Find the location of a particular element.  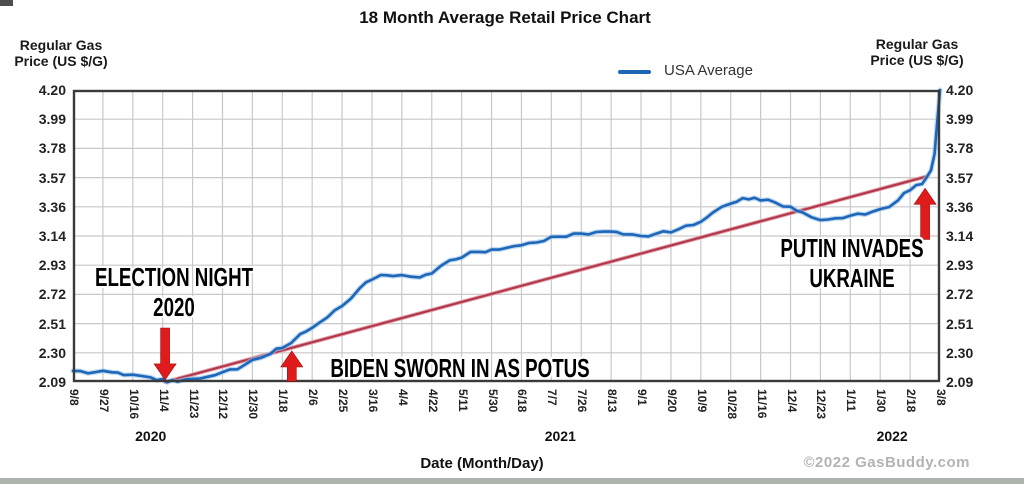

x-tick-label: 5/11 is located at coordinates (462, 400).